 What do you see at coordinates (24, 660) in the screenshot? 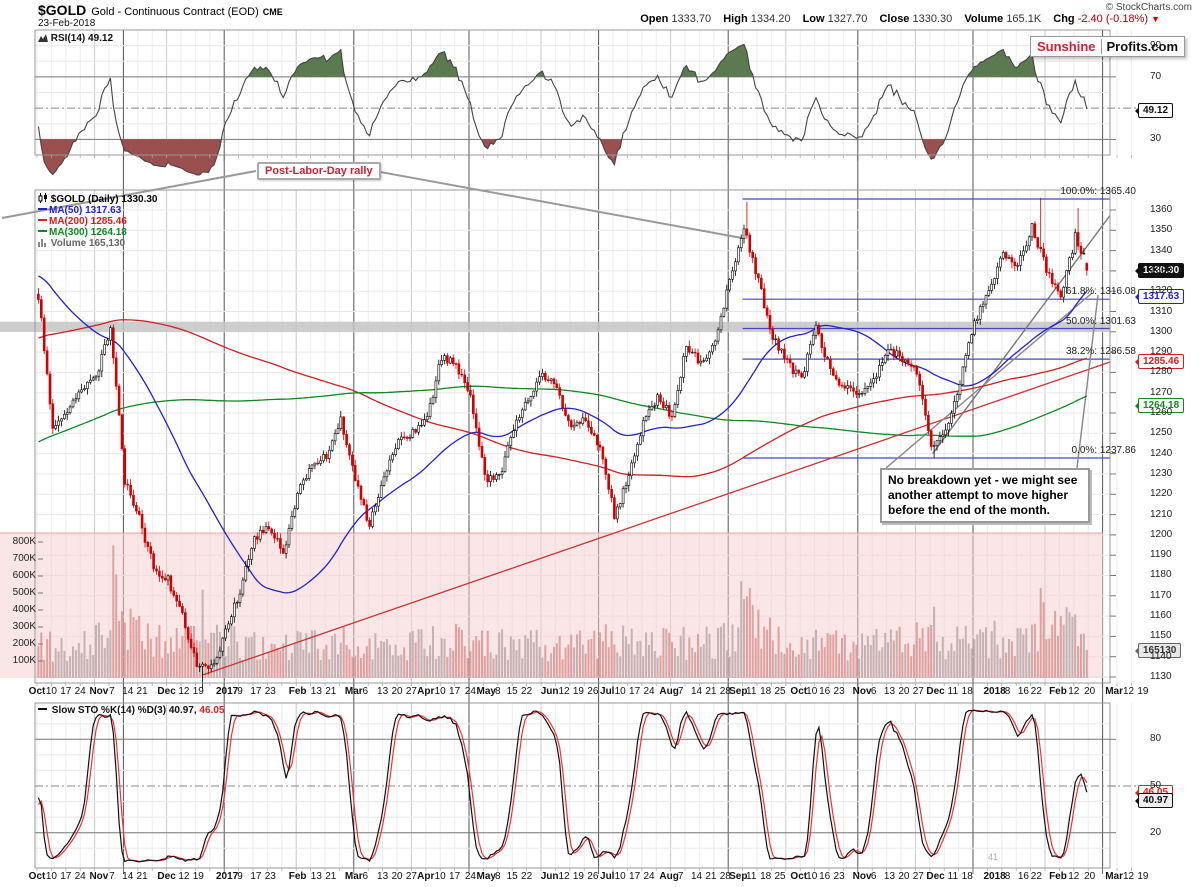
I see `axis-tick-label: 100K` at bounding box center [24, 660].